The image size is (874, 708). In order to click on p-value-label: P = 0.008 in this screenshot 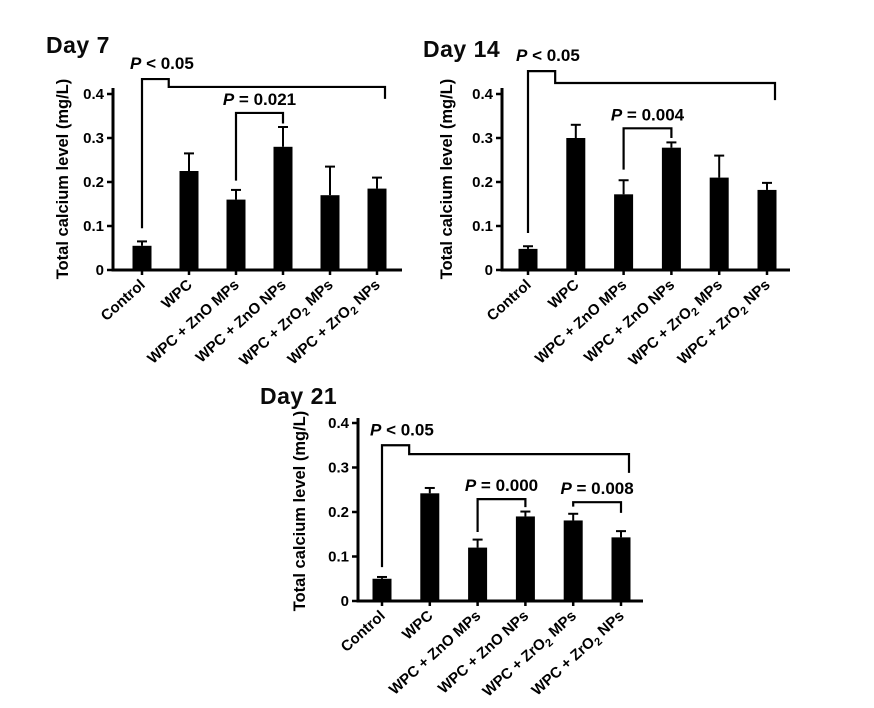, I will do `click(596, 488)`.